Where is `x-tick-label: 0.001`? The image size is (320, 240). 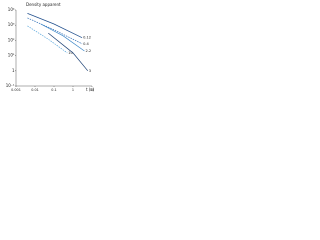
x-tick-label: 0.001 is located at coordinates (16, 90).